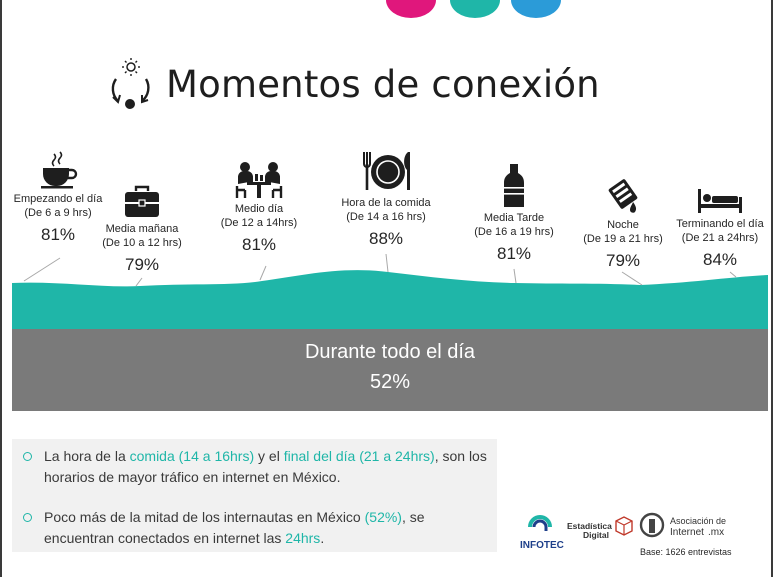 This screenshot has height=577, width=773. Describe the element at coordinates (514, 232) in the screenshot. I see `moment-range: (De 16 a 19 hrs)` at that location.